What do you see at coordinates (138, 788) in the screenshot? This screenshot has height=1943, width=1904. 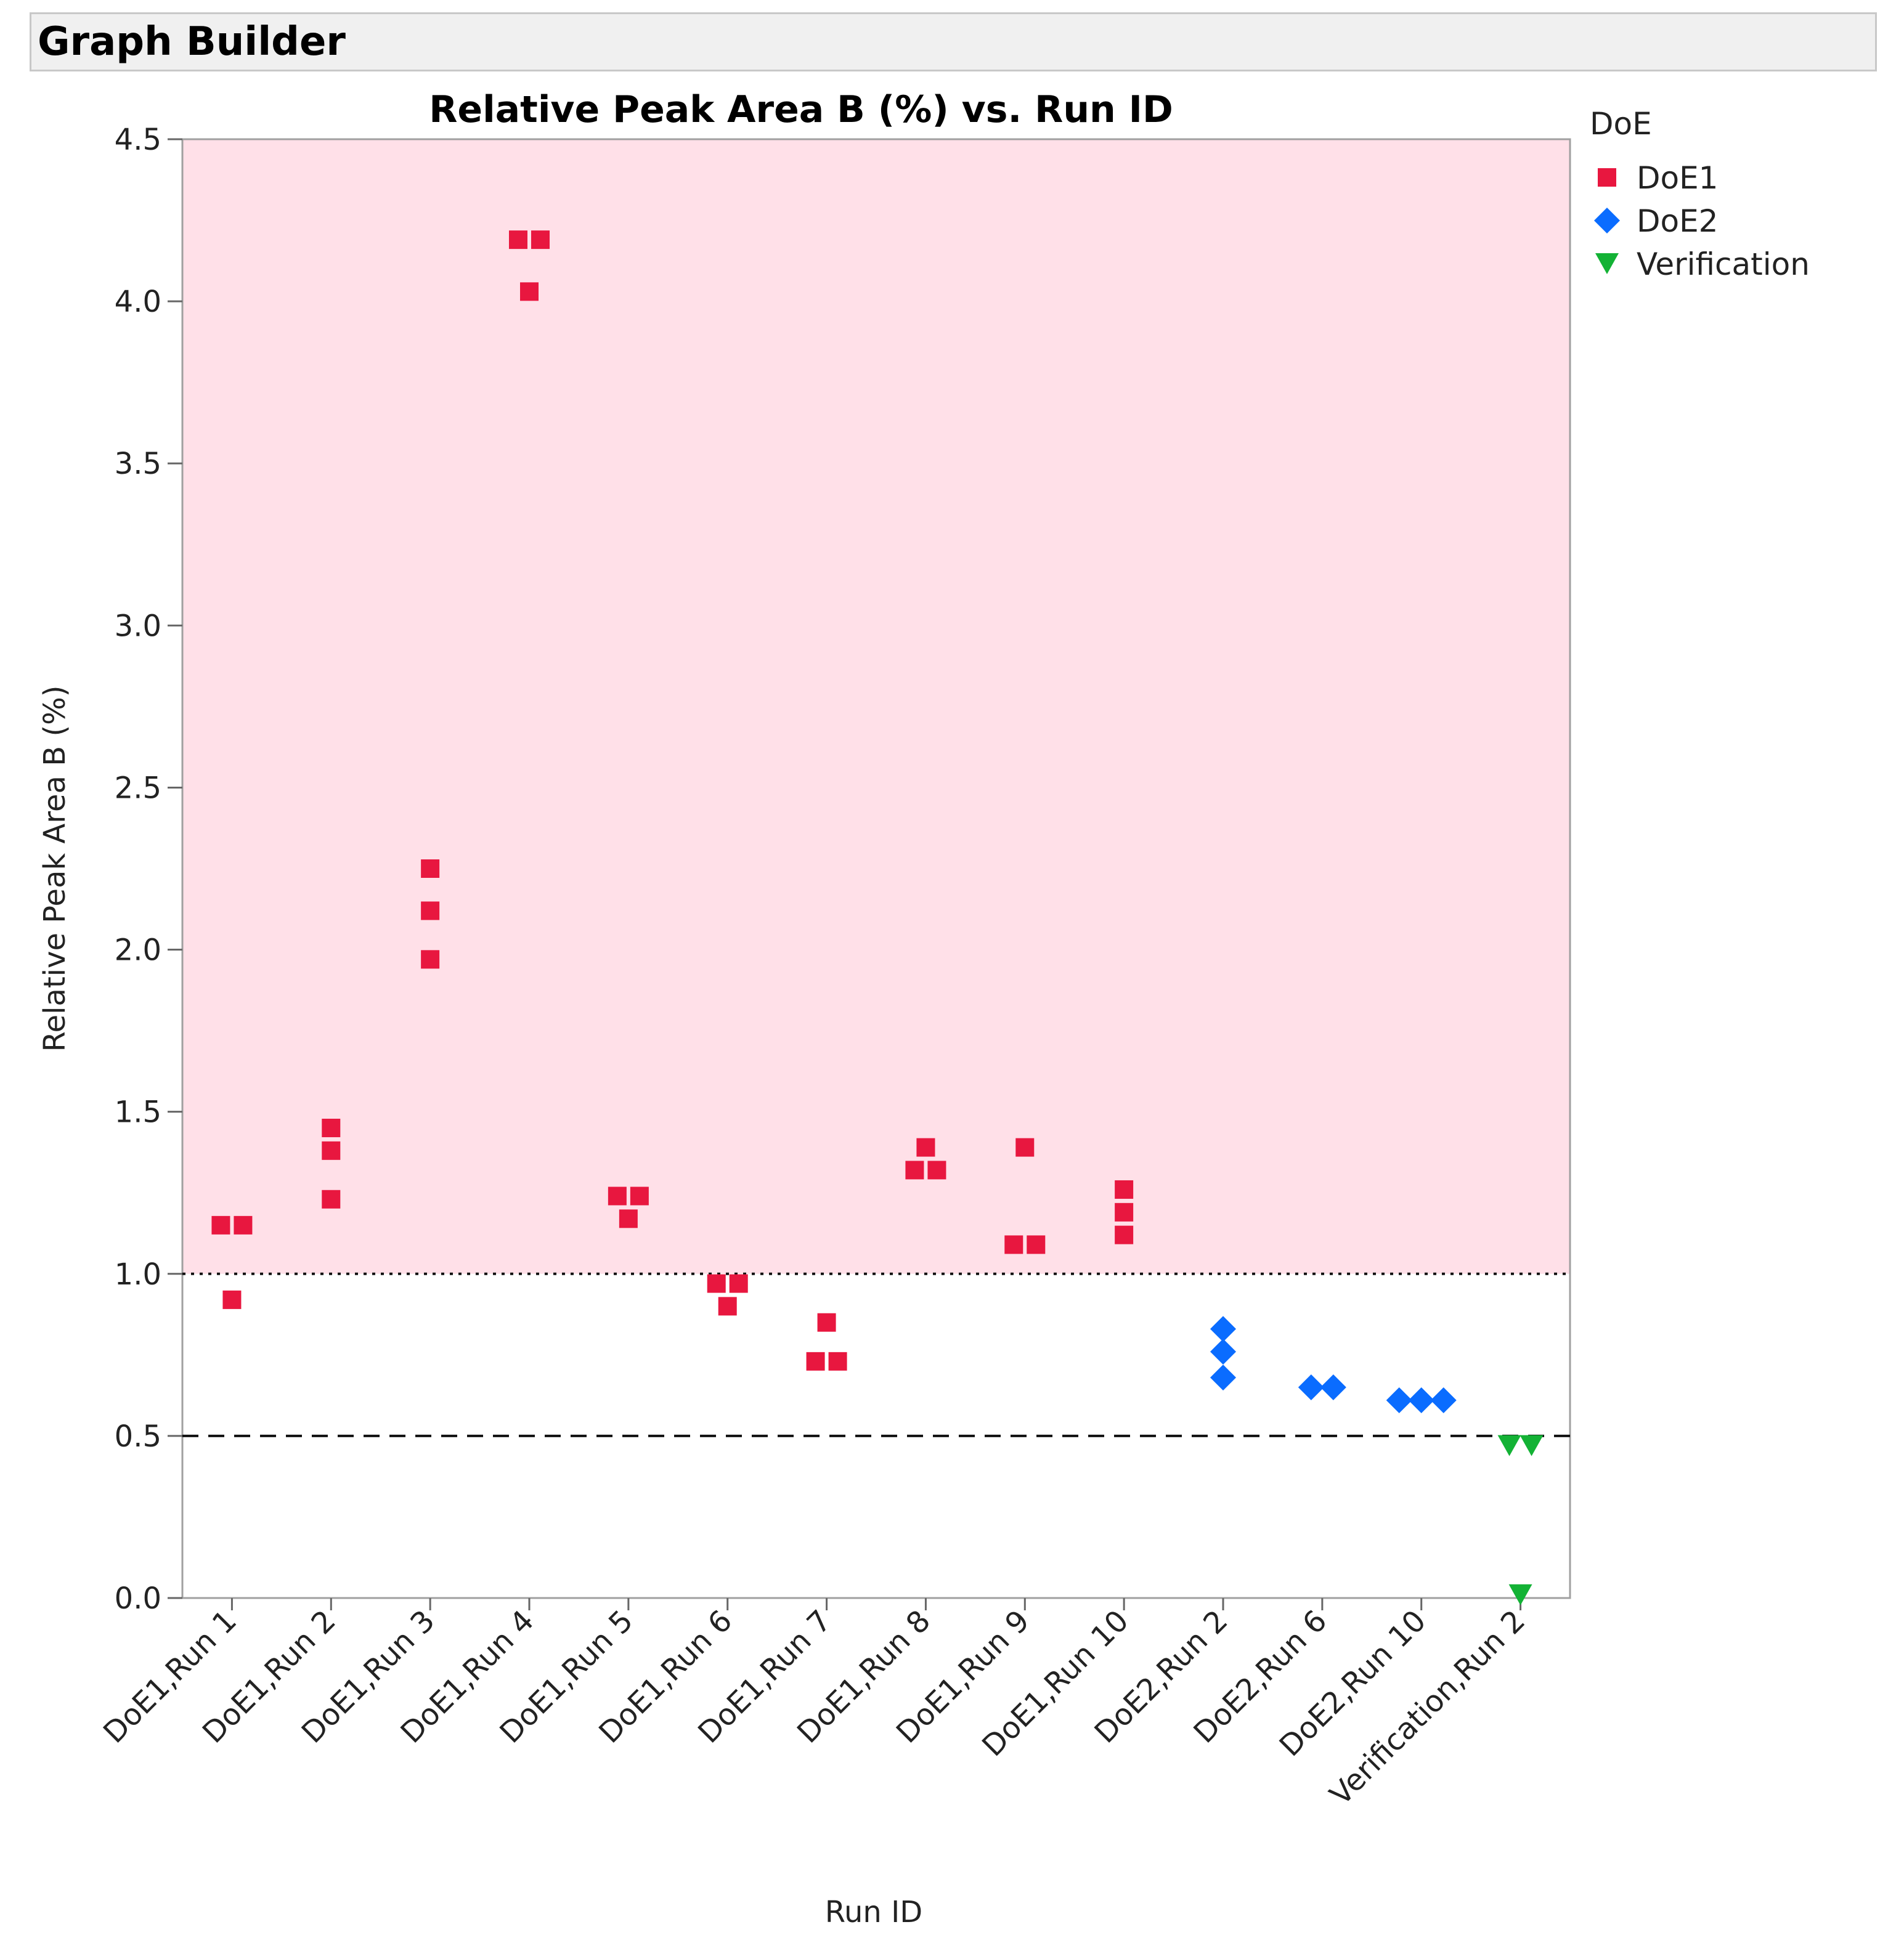 I see `y-tick-label: 2.5` at bounding box center [138, 788].